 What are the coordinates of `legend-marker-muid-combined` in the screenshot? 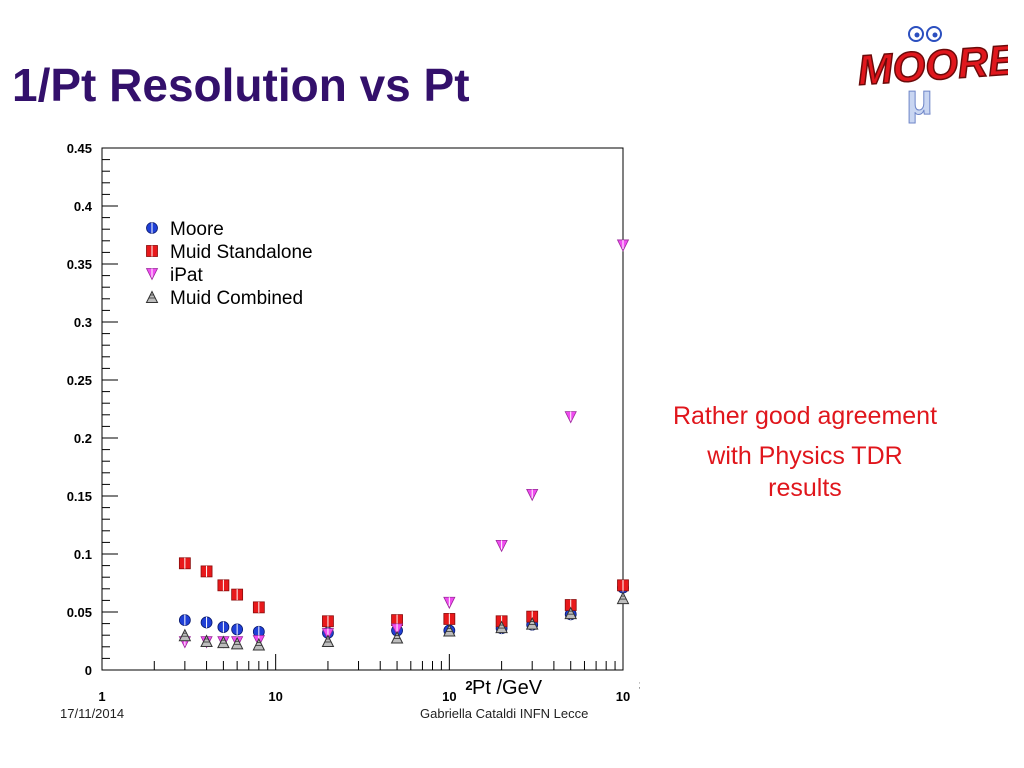 It's located at (152, 296).